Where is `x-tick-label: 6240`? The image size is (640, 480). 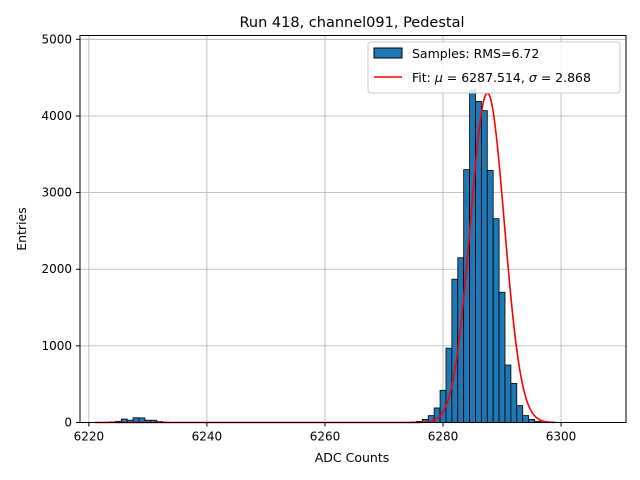
x-tick-label: 6240 is located at coordinates (207, 437).